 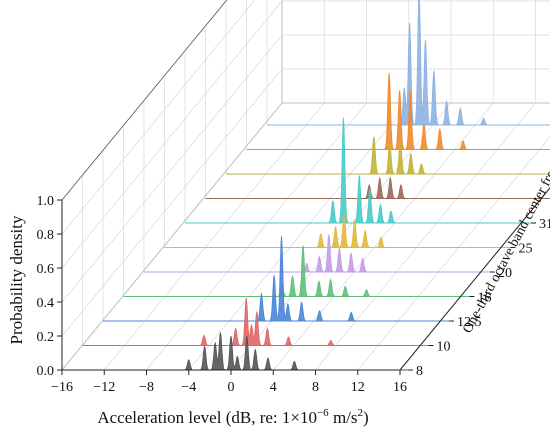 I want to click on y-tick-label: 0.4, so click(x=46, y=303).